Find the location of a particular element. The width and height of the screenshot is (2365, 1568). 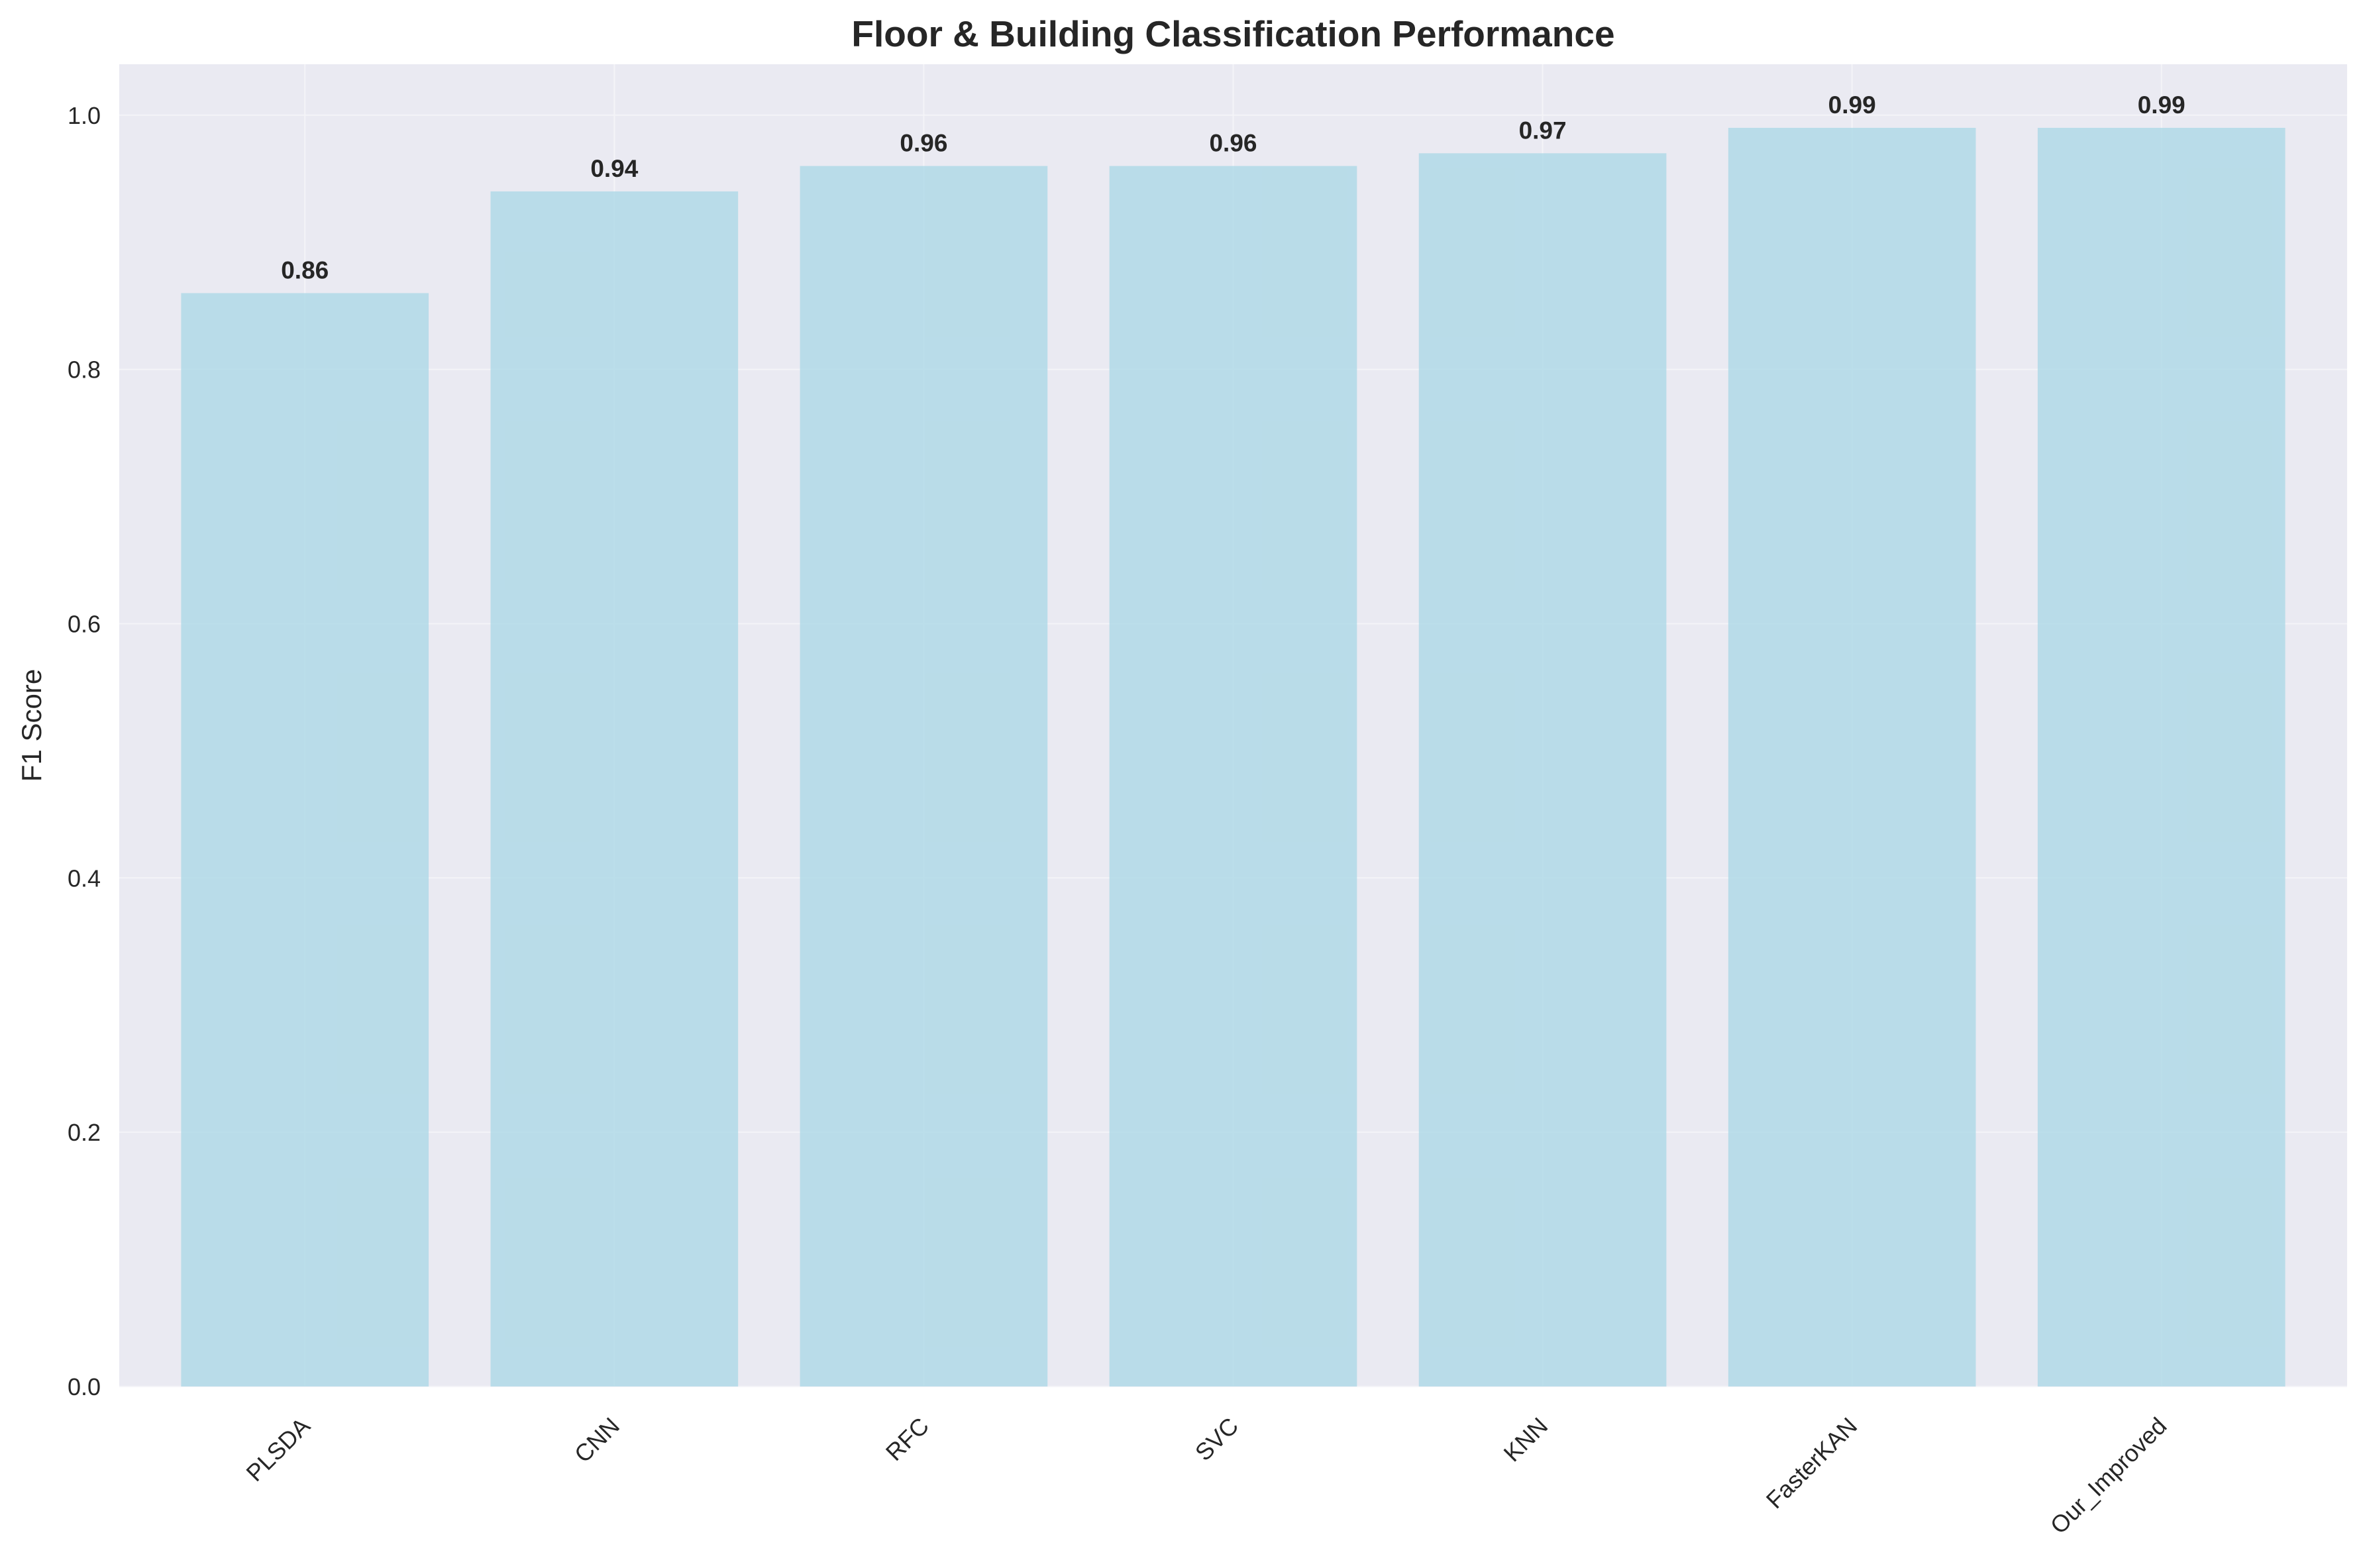

y-tick-label: 0.8 is located at coordinates (84, 370).